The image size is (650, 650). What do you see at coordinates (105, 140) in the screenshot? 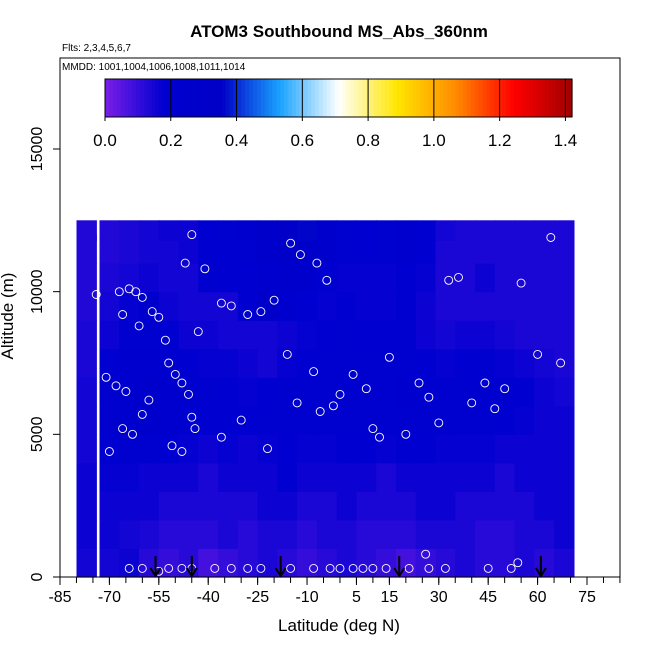
I see `colorbar-tick-label: 0.0` at bounding box center [105, 140].